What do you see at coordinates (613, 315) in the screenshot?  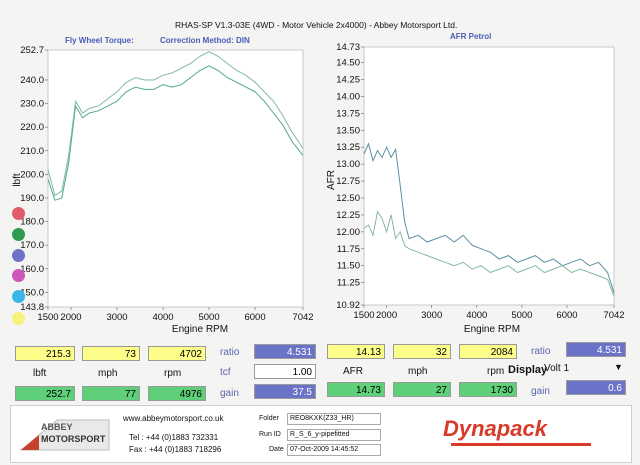 I see `afr-x-tick-label: 7042` at bounding box center [613, 315].